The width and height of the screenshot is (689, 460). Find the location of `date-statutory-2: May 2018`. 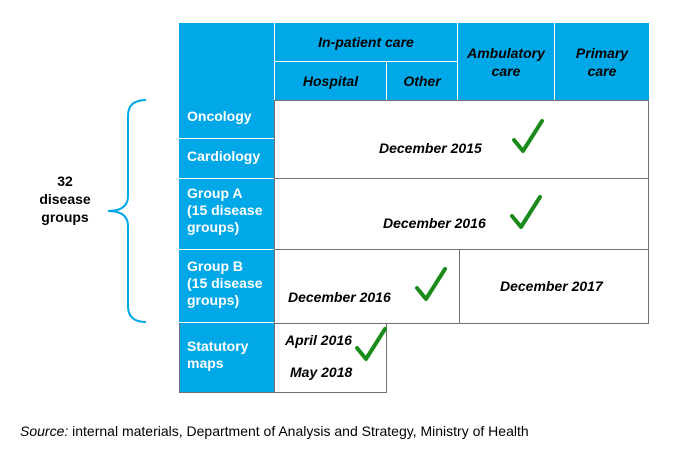

date-statutory-2: May 2018 is located at coordinates (321, 372).